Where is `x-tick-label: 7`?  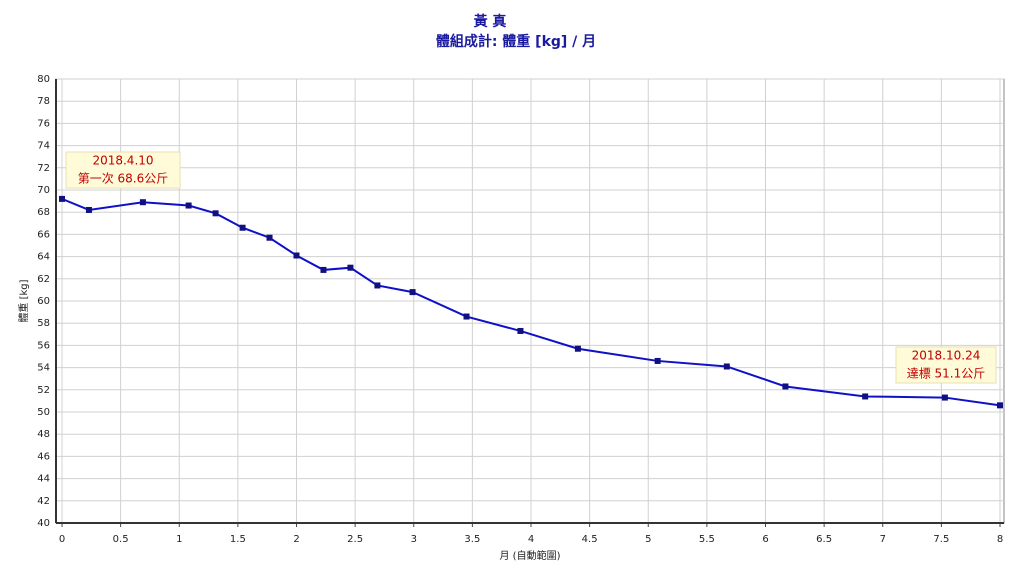 x-tick-label: 7 is located at coordinates (883, 539).